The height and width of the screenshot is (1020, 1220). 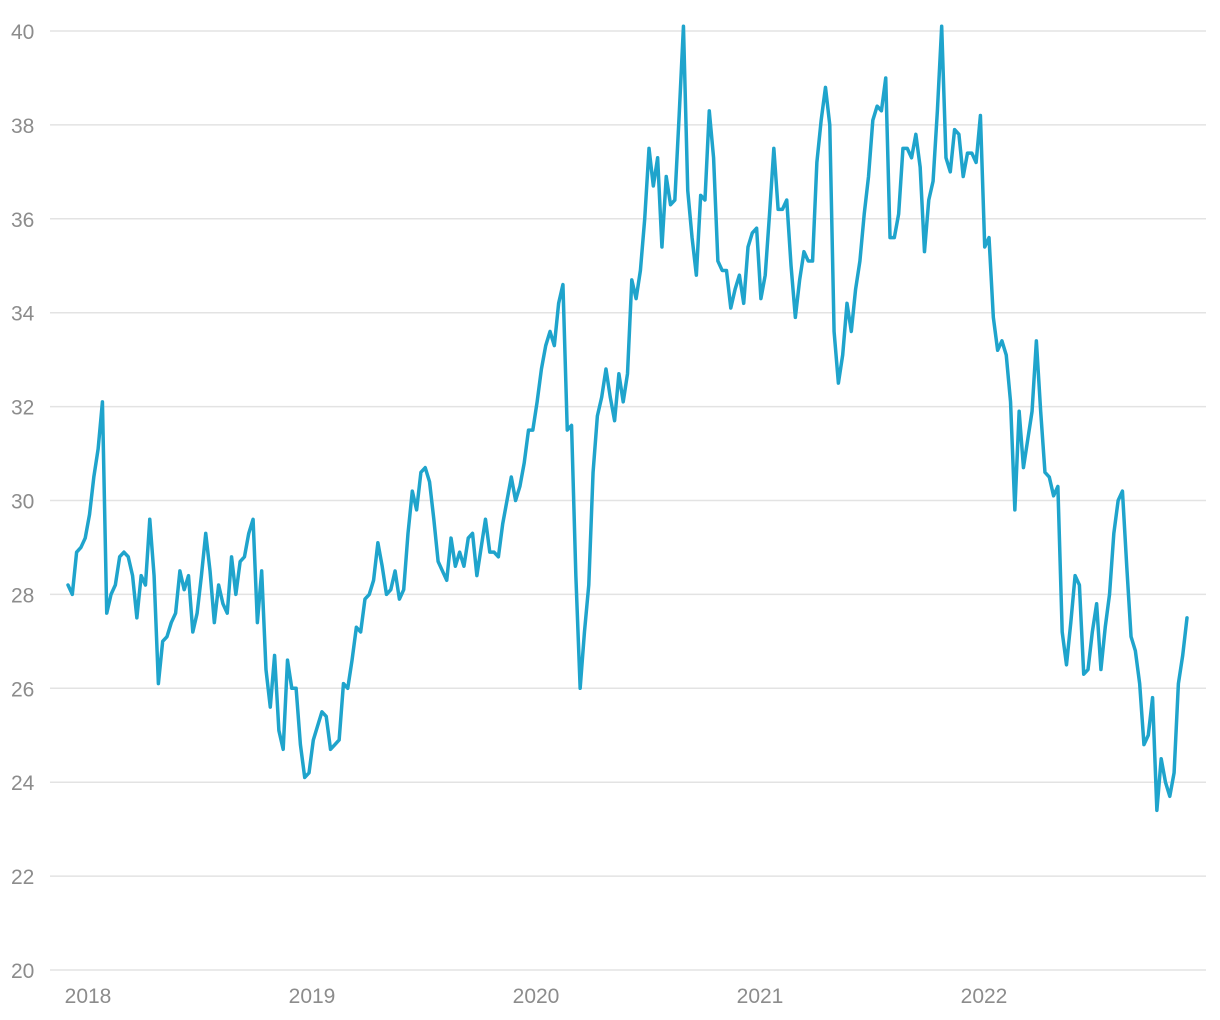 I want to click on y-axis: 20 22 24 26 28 30 32 34 36 38 40, so click(x=23, y=502).